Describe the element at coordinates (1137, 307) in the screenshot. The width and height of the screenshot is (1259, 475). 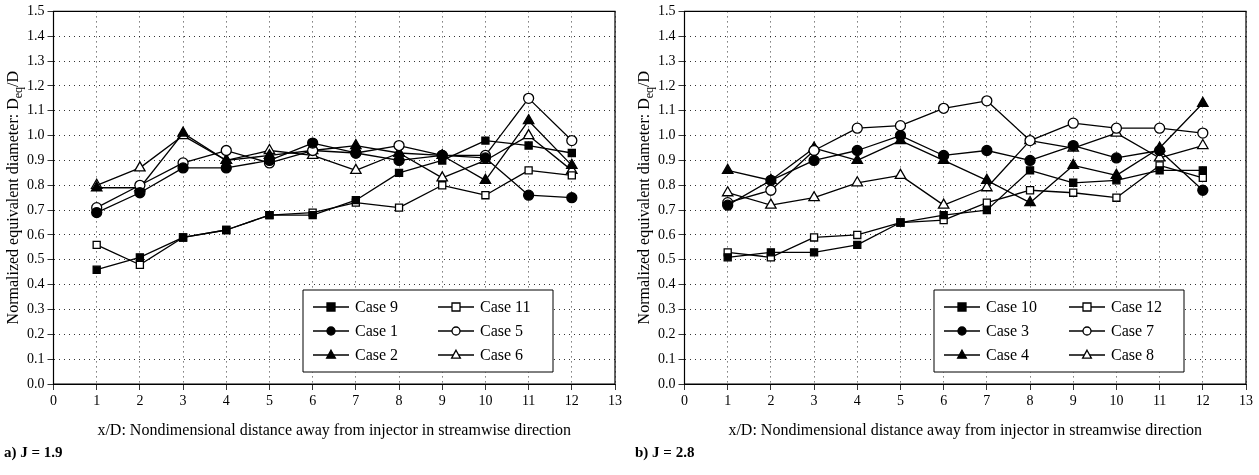
I see `legend-label: Case 12` at that location.